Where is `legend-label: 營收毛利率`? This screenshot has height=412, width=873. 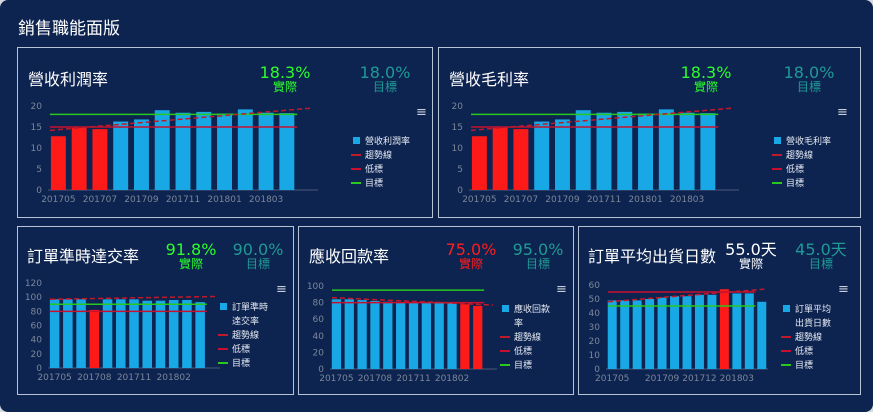
legend-label: 營收毛利率 is located at coordinates (808, 141).